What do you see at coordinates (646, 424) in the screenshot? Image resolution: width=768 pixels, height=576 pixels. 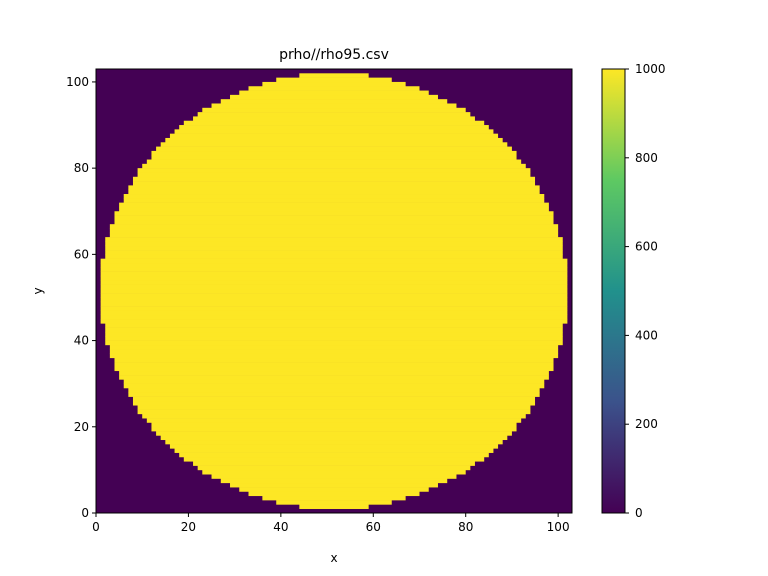 I see `colorbar-tick-label: 200` at bounding box center [646, 424].